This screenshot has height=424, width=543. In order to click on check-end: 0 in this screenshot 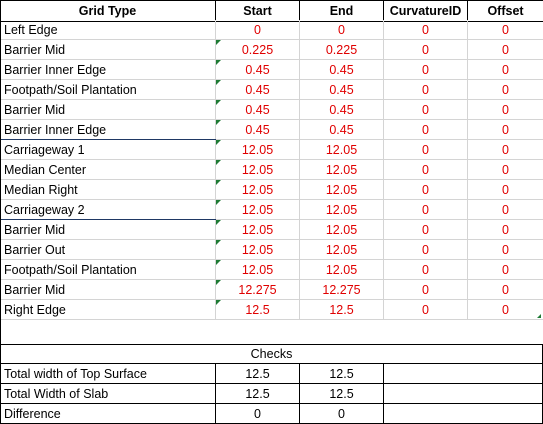, I will do `click(342, 414)`.